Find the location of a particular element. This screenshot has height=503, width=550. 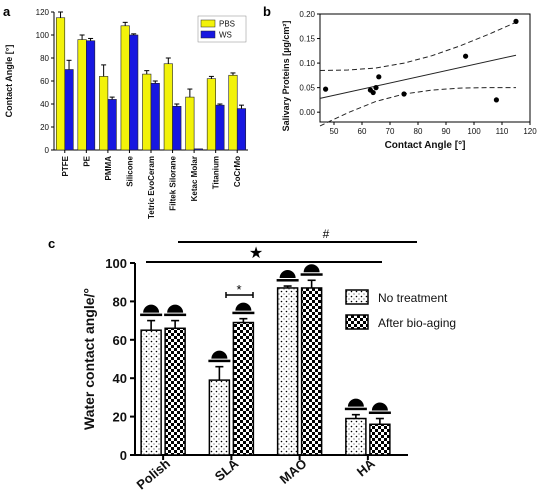

category-label: SLA is located at coordinates (227, 469).